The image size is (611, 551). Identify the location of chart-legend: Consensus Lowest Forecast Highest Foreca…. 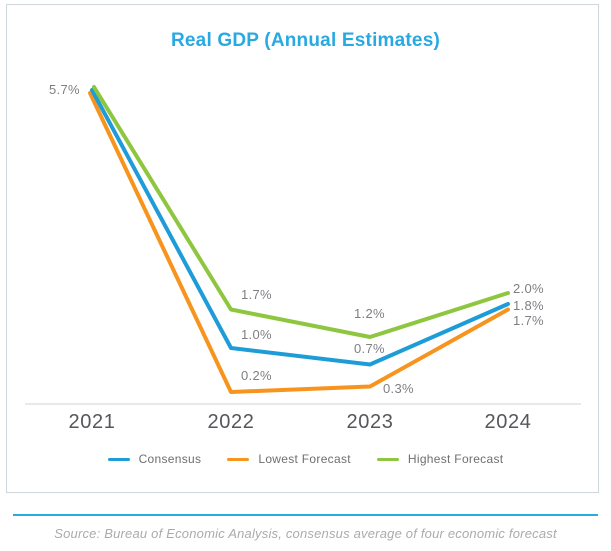
(305, 459).